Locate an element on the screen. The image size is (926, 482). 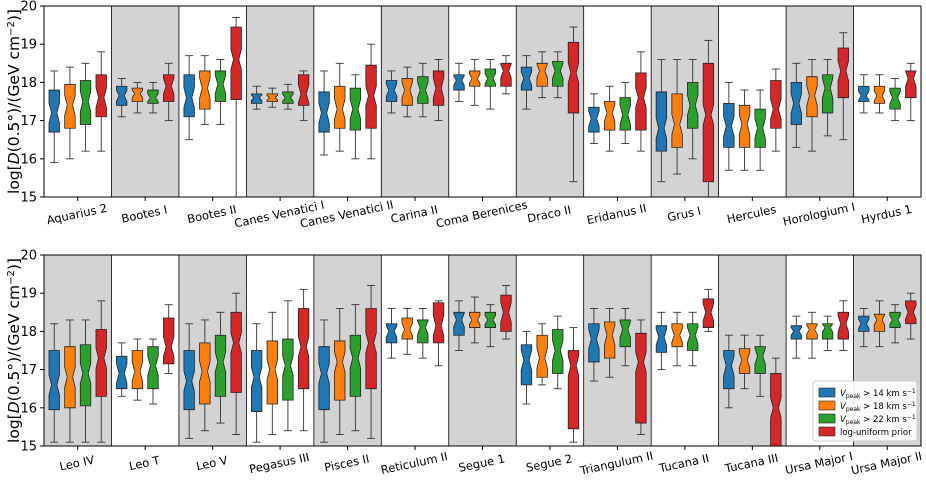
x-tick-label: Ursa Major I is located at coordinates (819, 463).